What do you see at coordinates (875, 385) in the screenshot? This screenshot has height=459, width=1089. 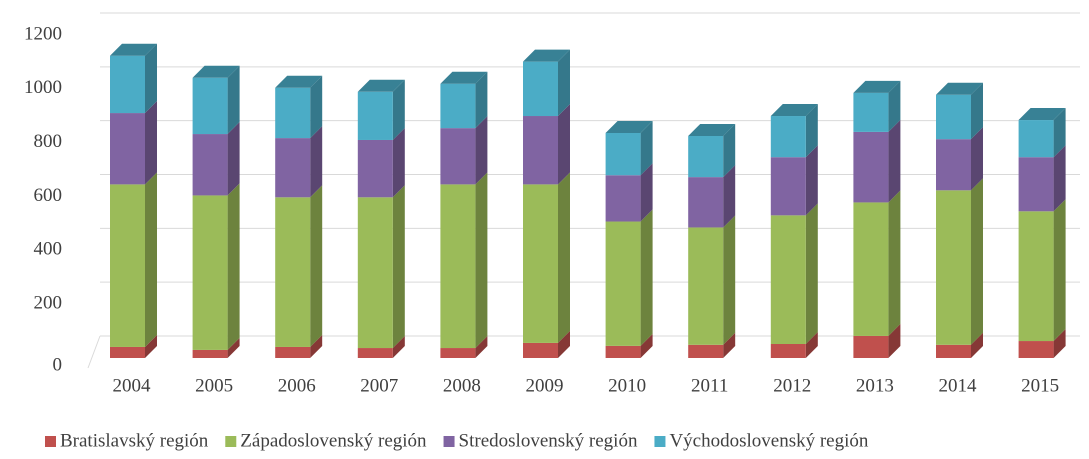 I see `x-tick-label: 2013` at bounding box center [875, 385].